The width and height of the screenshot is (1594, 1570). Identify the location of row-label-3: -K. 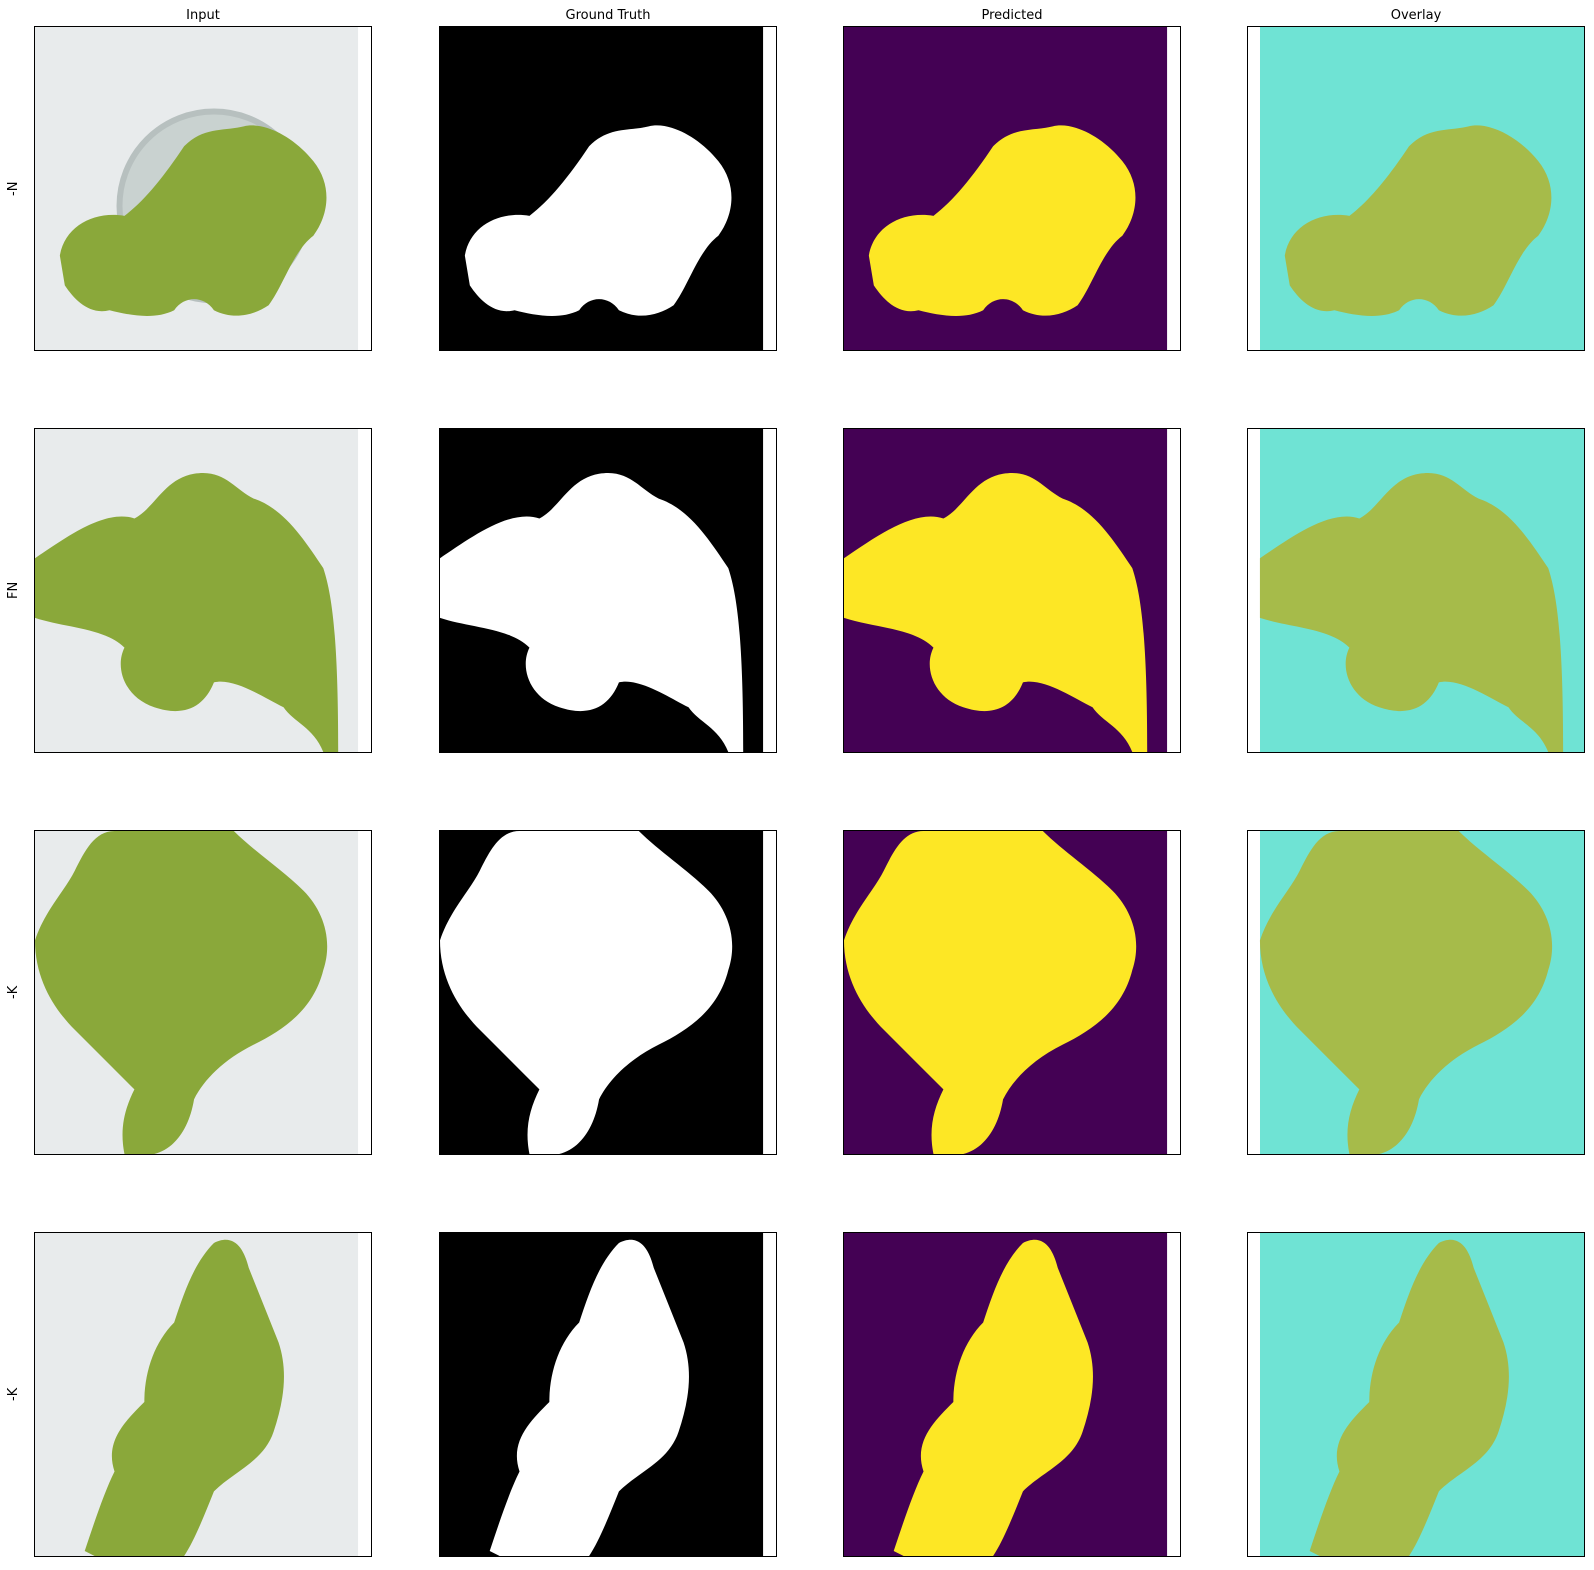
(13, 992).